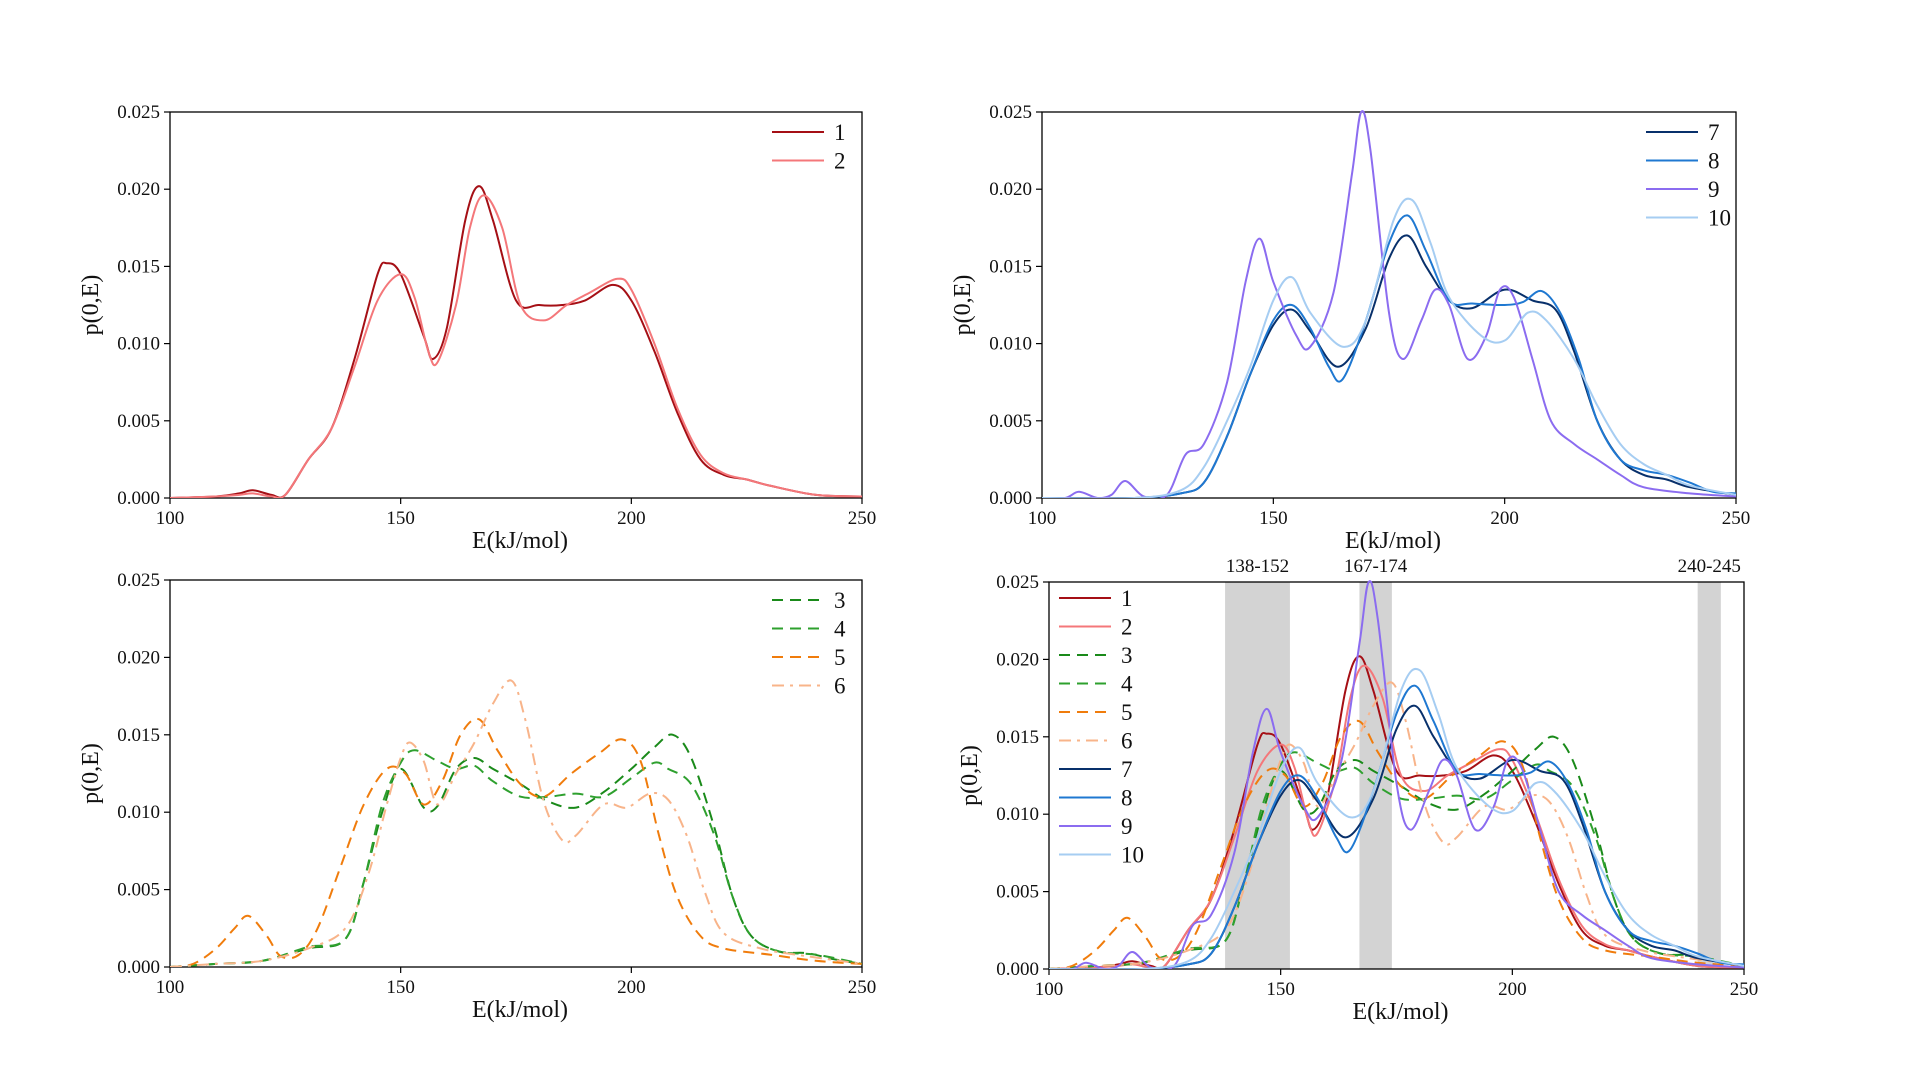  What do you see at coordinates (1257, 566) in the screenshot?
I see `band-label: 138-152` at bounding box center [1257, 566].